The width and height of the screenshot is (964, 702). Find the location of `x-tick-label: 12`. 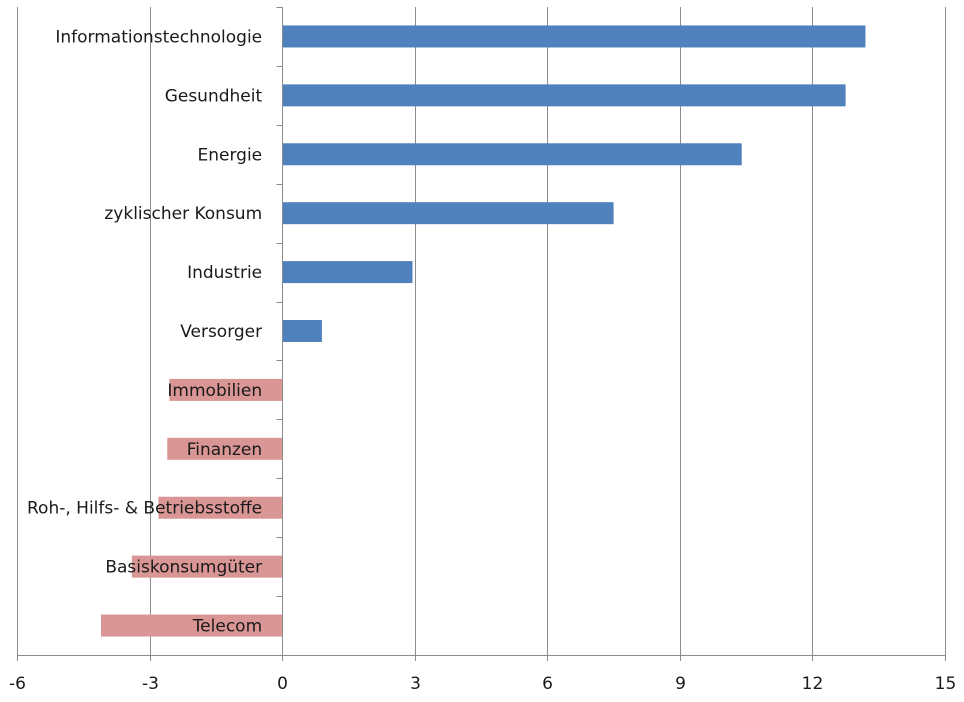

x-tick-label: 12 is located at coordinates (813, 684).